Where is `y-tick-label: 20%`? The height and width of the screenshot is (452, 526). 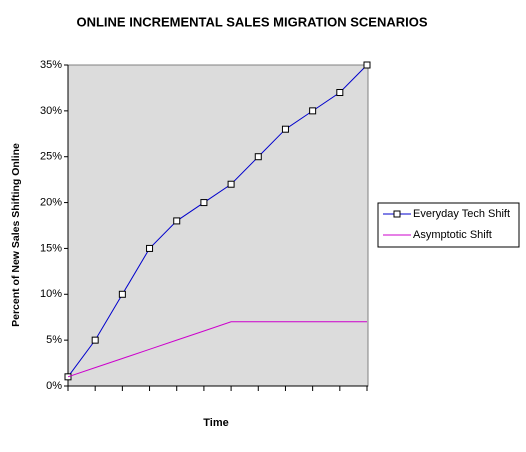 y-tick-label: 20% is located at coordinates (51, 202).